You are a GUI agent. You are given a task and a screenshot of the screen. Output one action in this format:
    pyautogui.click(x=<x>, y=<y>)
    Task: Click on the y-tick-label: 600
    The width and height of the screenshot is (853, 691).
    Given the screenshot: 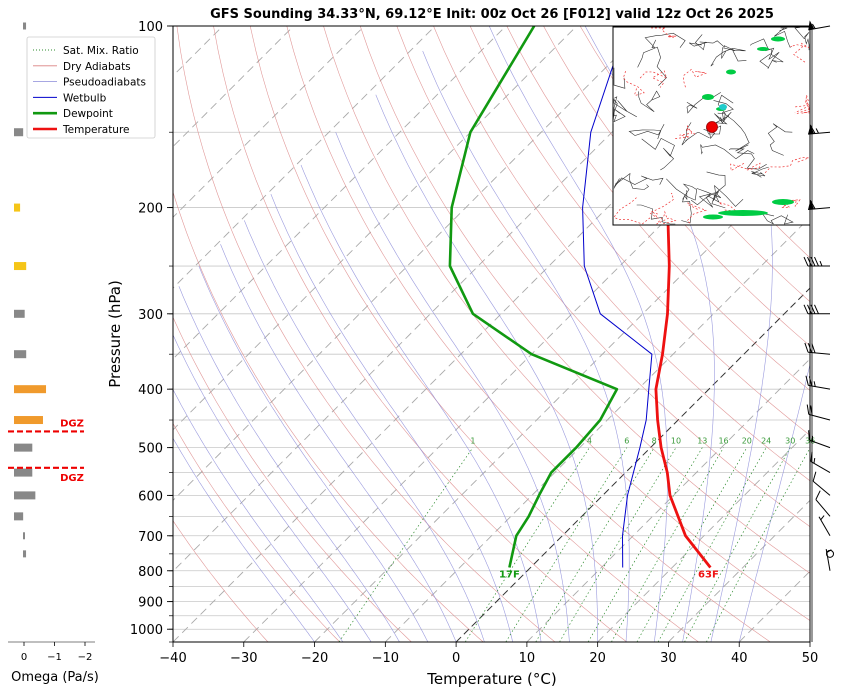 What is the action you would take?
    pyautogui.click(x=150, y=496)
    